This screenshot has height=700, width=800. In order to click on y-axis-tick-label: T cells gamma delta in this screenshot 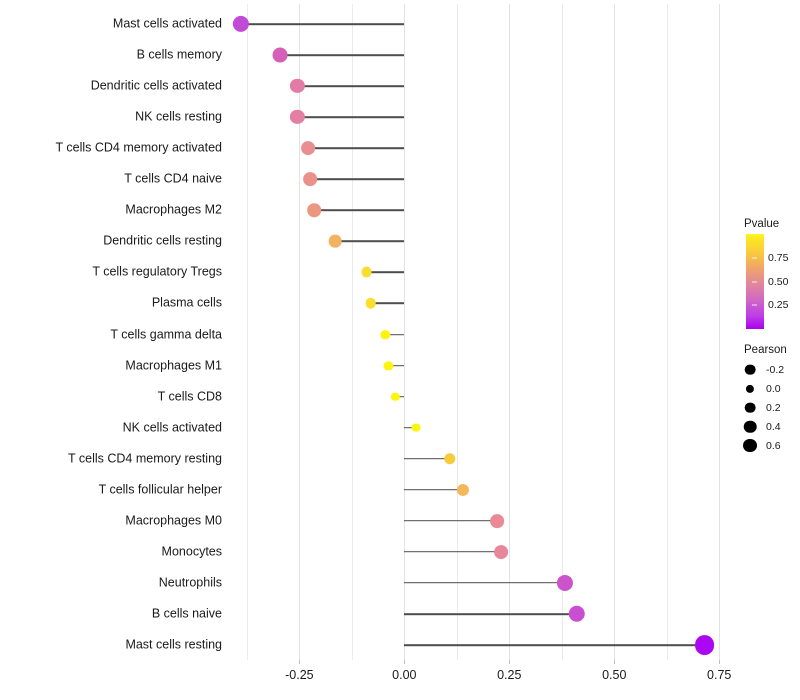, I will do `click(166, 334)`.